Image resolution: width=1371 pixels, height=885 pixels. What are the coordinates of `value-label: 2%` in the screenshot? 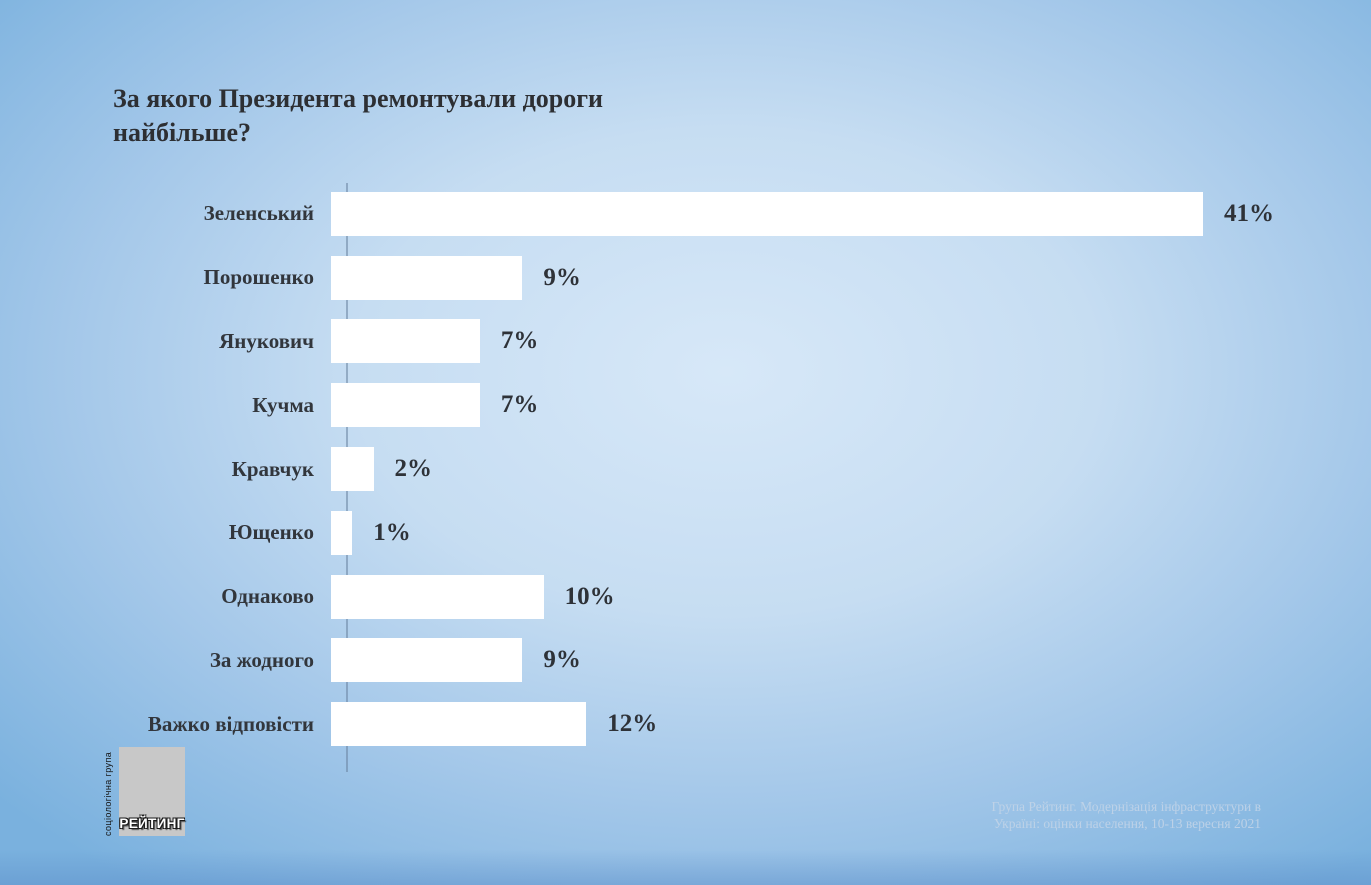 It's located at (413, 469).